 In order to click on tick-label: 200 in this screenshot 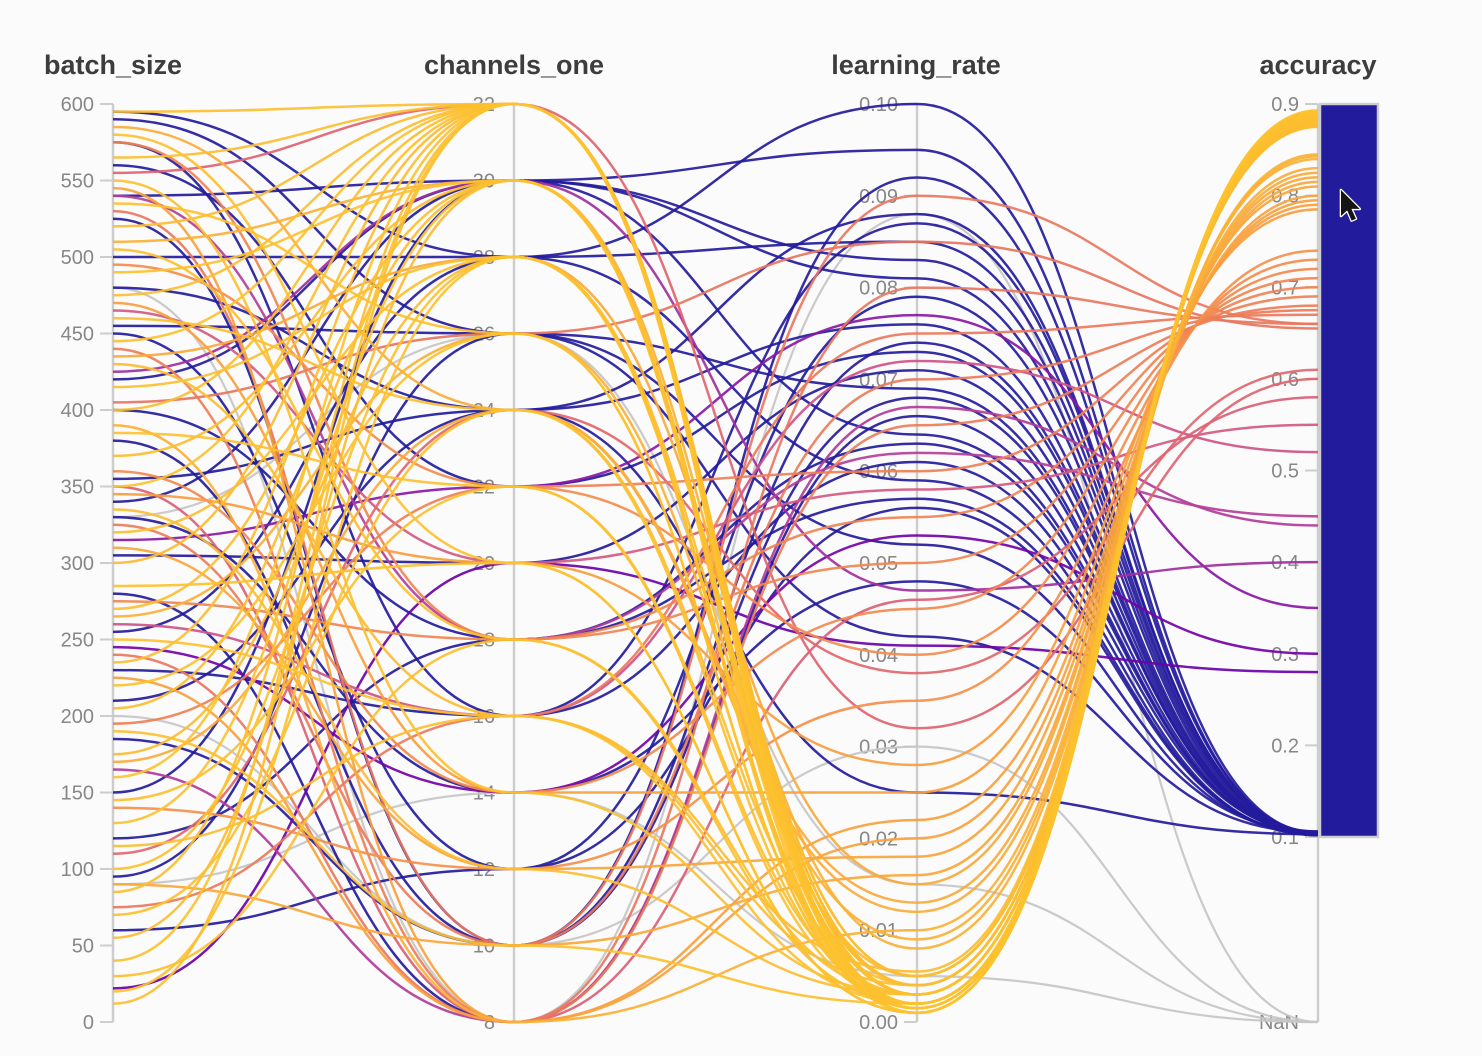, I will do `click(77, 717)`.